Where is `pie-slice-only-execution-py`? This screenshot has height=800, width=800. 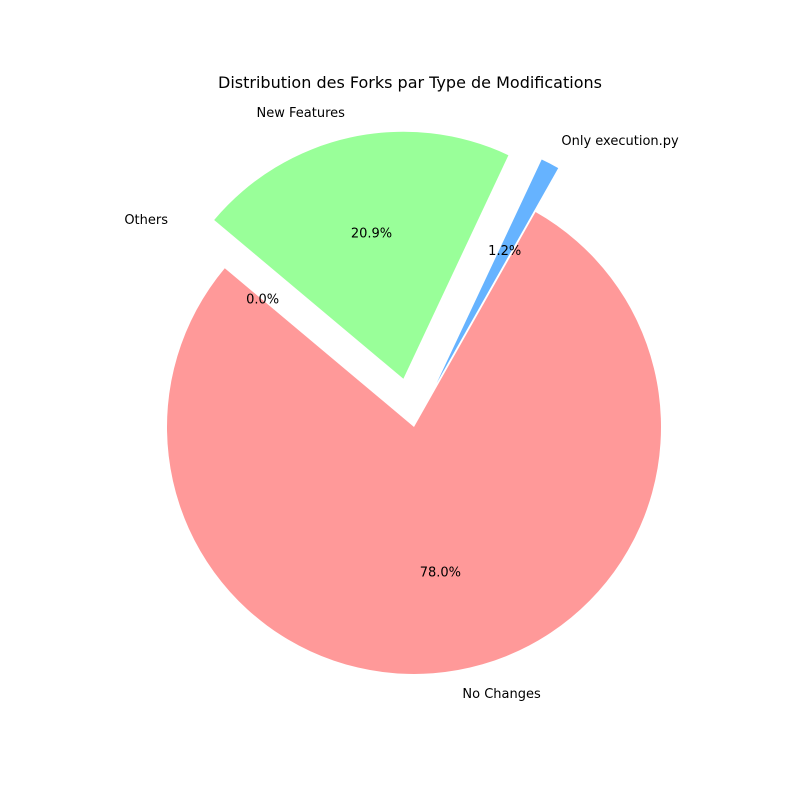 pie-slice-only-execution-py is located at coordinates (497, 271).